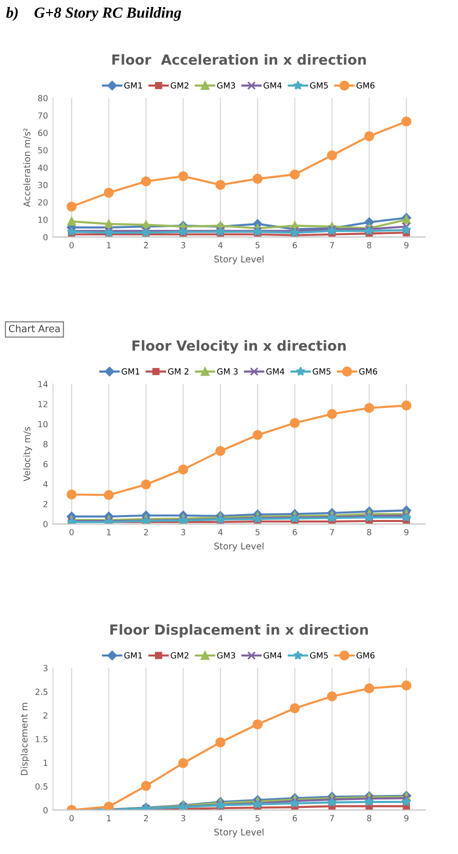 The height and width of the screenshot is (854, 458). What do you see at coordinates (43, 150) in the screenshot?
I see `y-tick-label: 50` at bounding box center [43, 150].